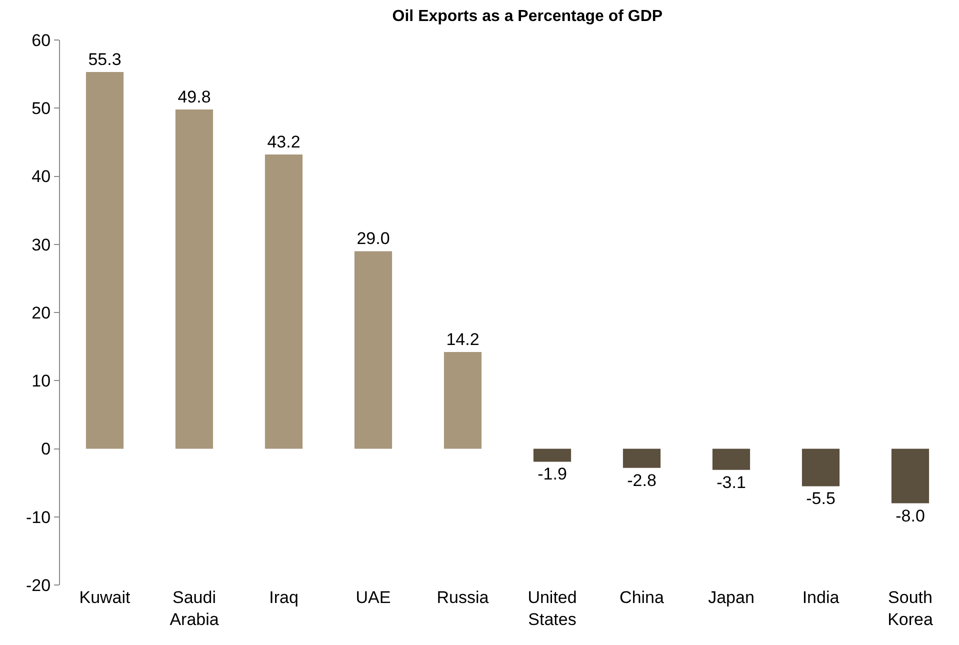 Image resolution: width=959 pixels, height=645 pixels. I want to click on data-label: 14.2, so click(463, 340).